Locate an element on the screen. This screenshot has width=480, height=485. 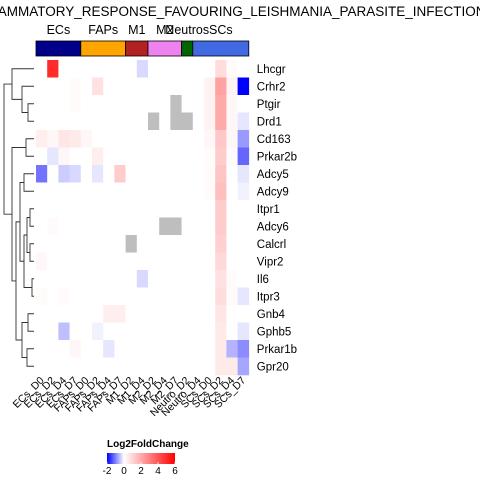
group-label-faps: FAPs is located at coordinates (103, 30).